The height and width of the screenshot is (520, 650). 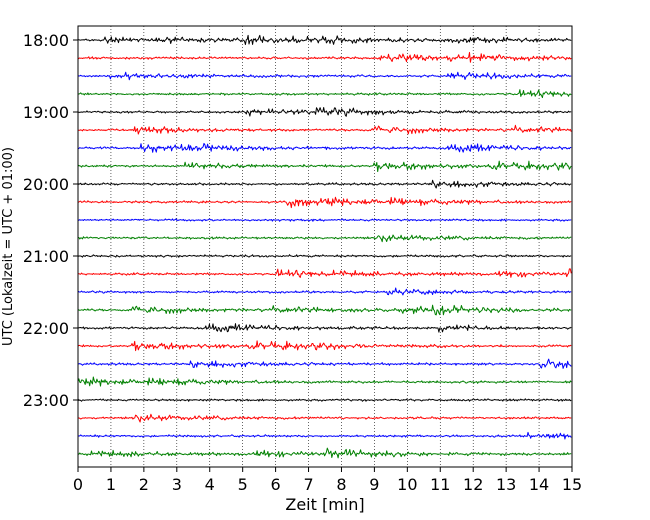 What do you see at coordinates (572, 484) in the screenshot?
I see `x-tick-label: 15` at bounding box center [572, 484].